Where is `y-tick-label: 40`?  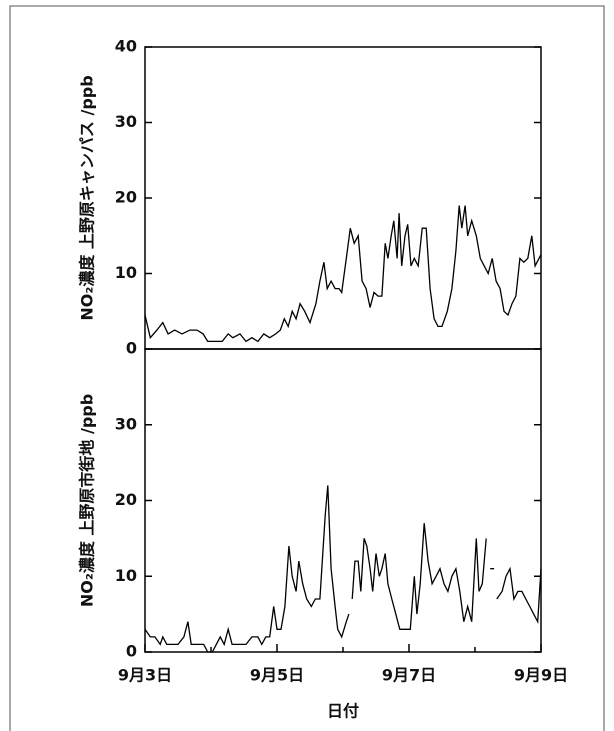 y-tick-label: 40 is located at coordinates (126, 46).